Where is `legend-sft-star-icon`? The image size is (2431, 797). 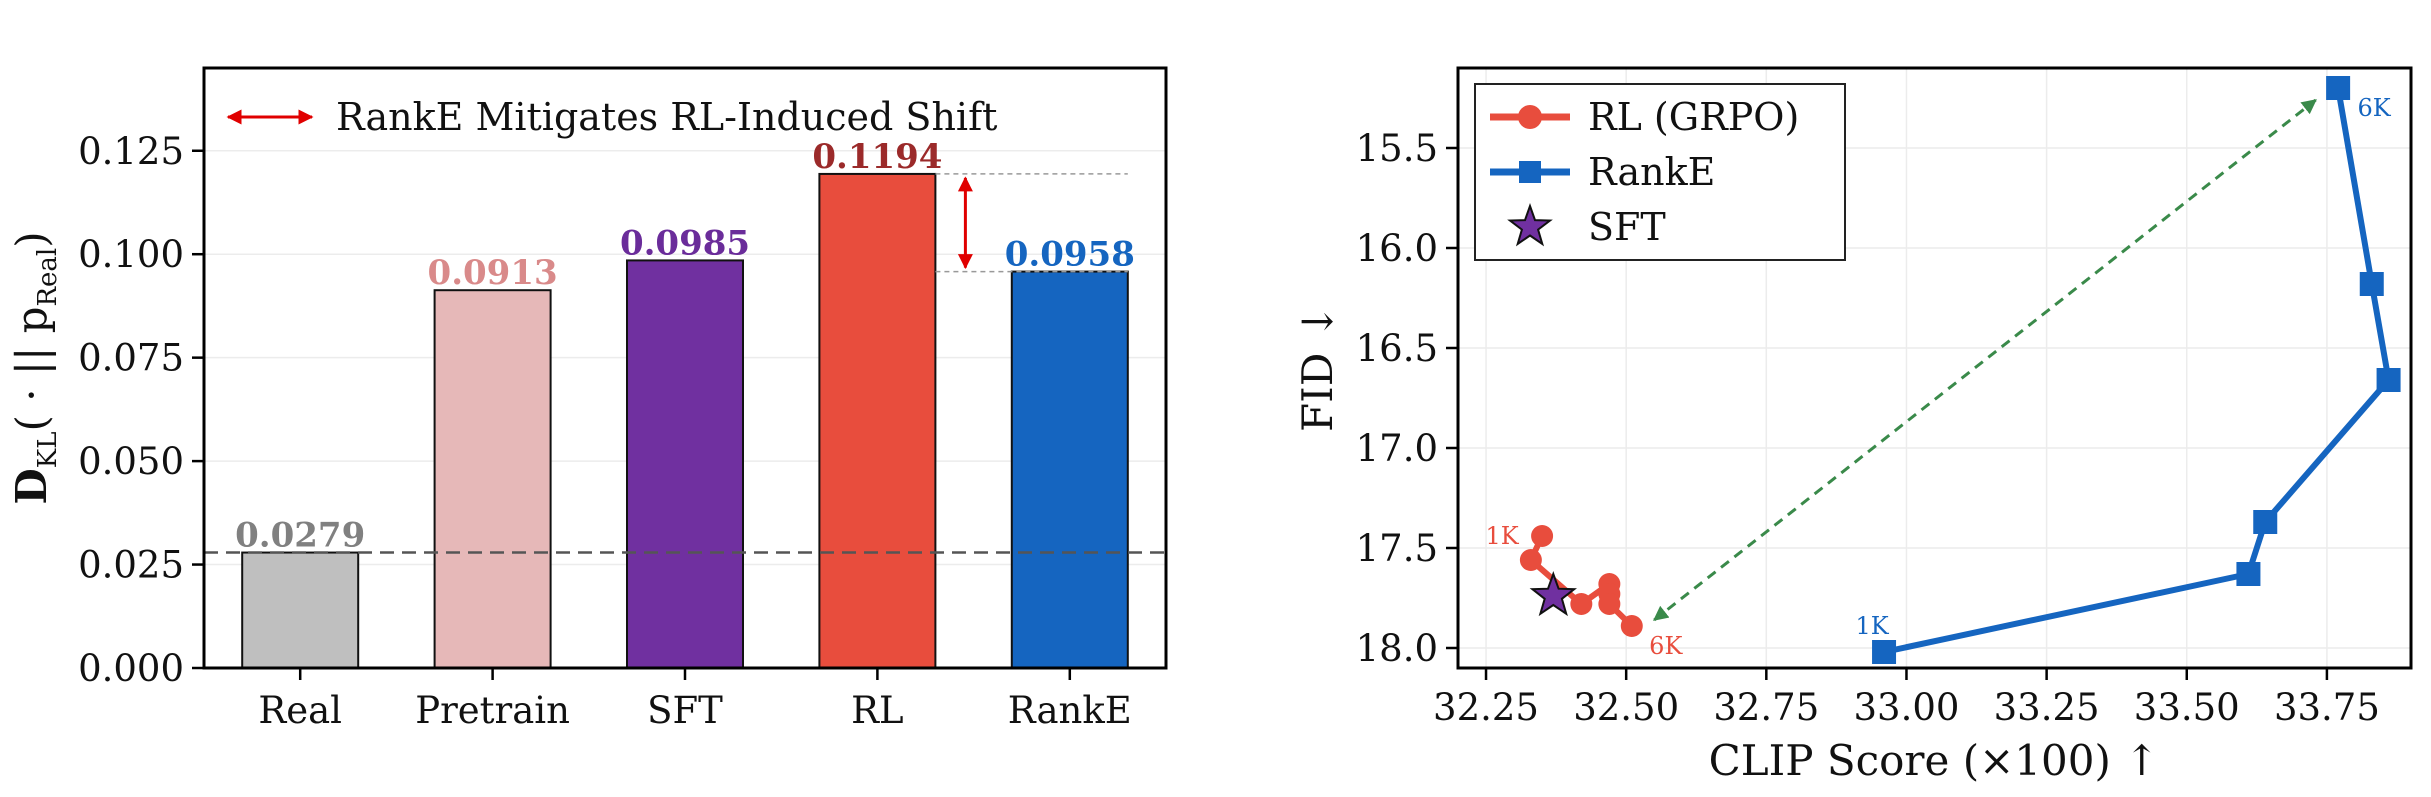
legend-sft-star-icon is located at coordinates (1530, 225).